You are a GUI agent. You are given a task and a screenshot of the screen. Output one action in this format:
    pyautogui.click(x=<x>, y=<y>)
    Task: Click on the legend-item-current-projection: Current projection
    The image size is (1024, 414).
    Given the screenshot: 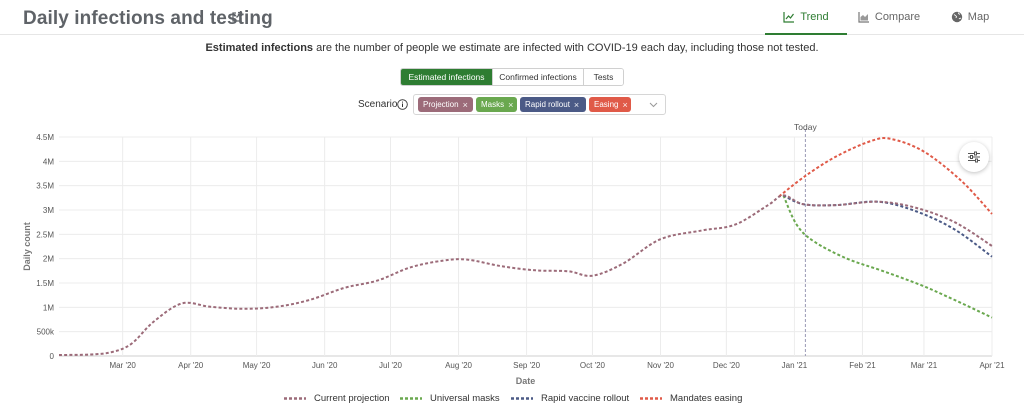 What is the action you would take?
    pyautogui.click(x=337, y=398)
    